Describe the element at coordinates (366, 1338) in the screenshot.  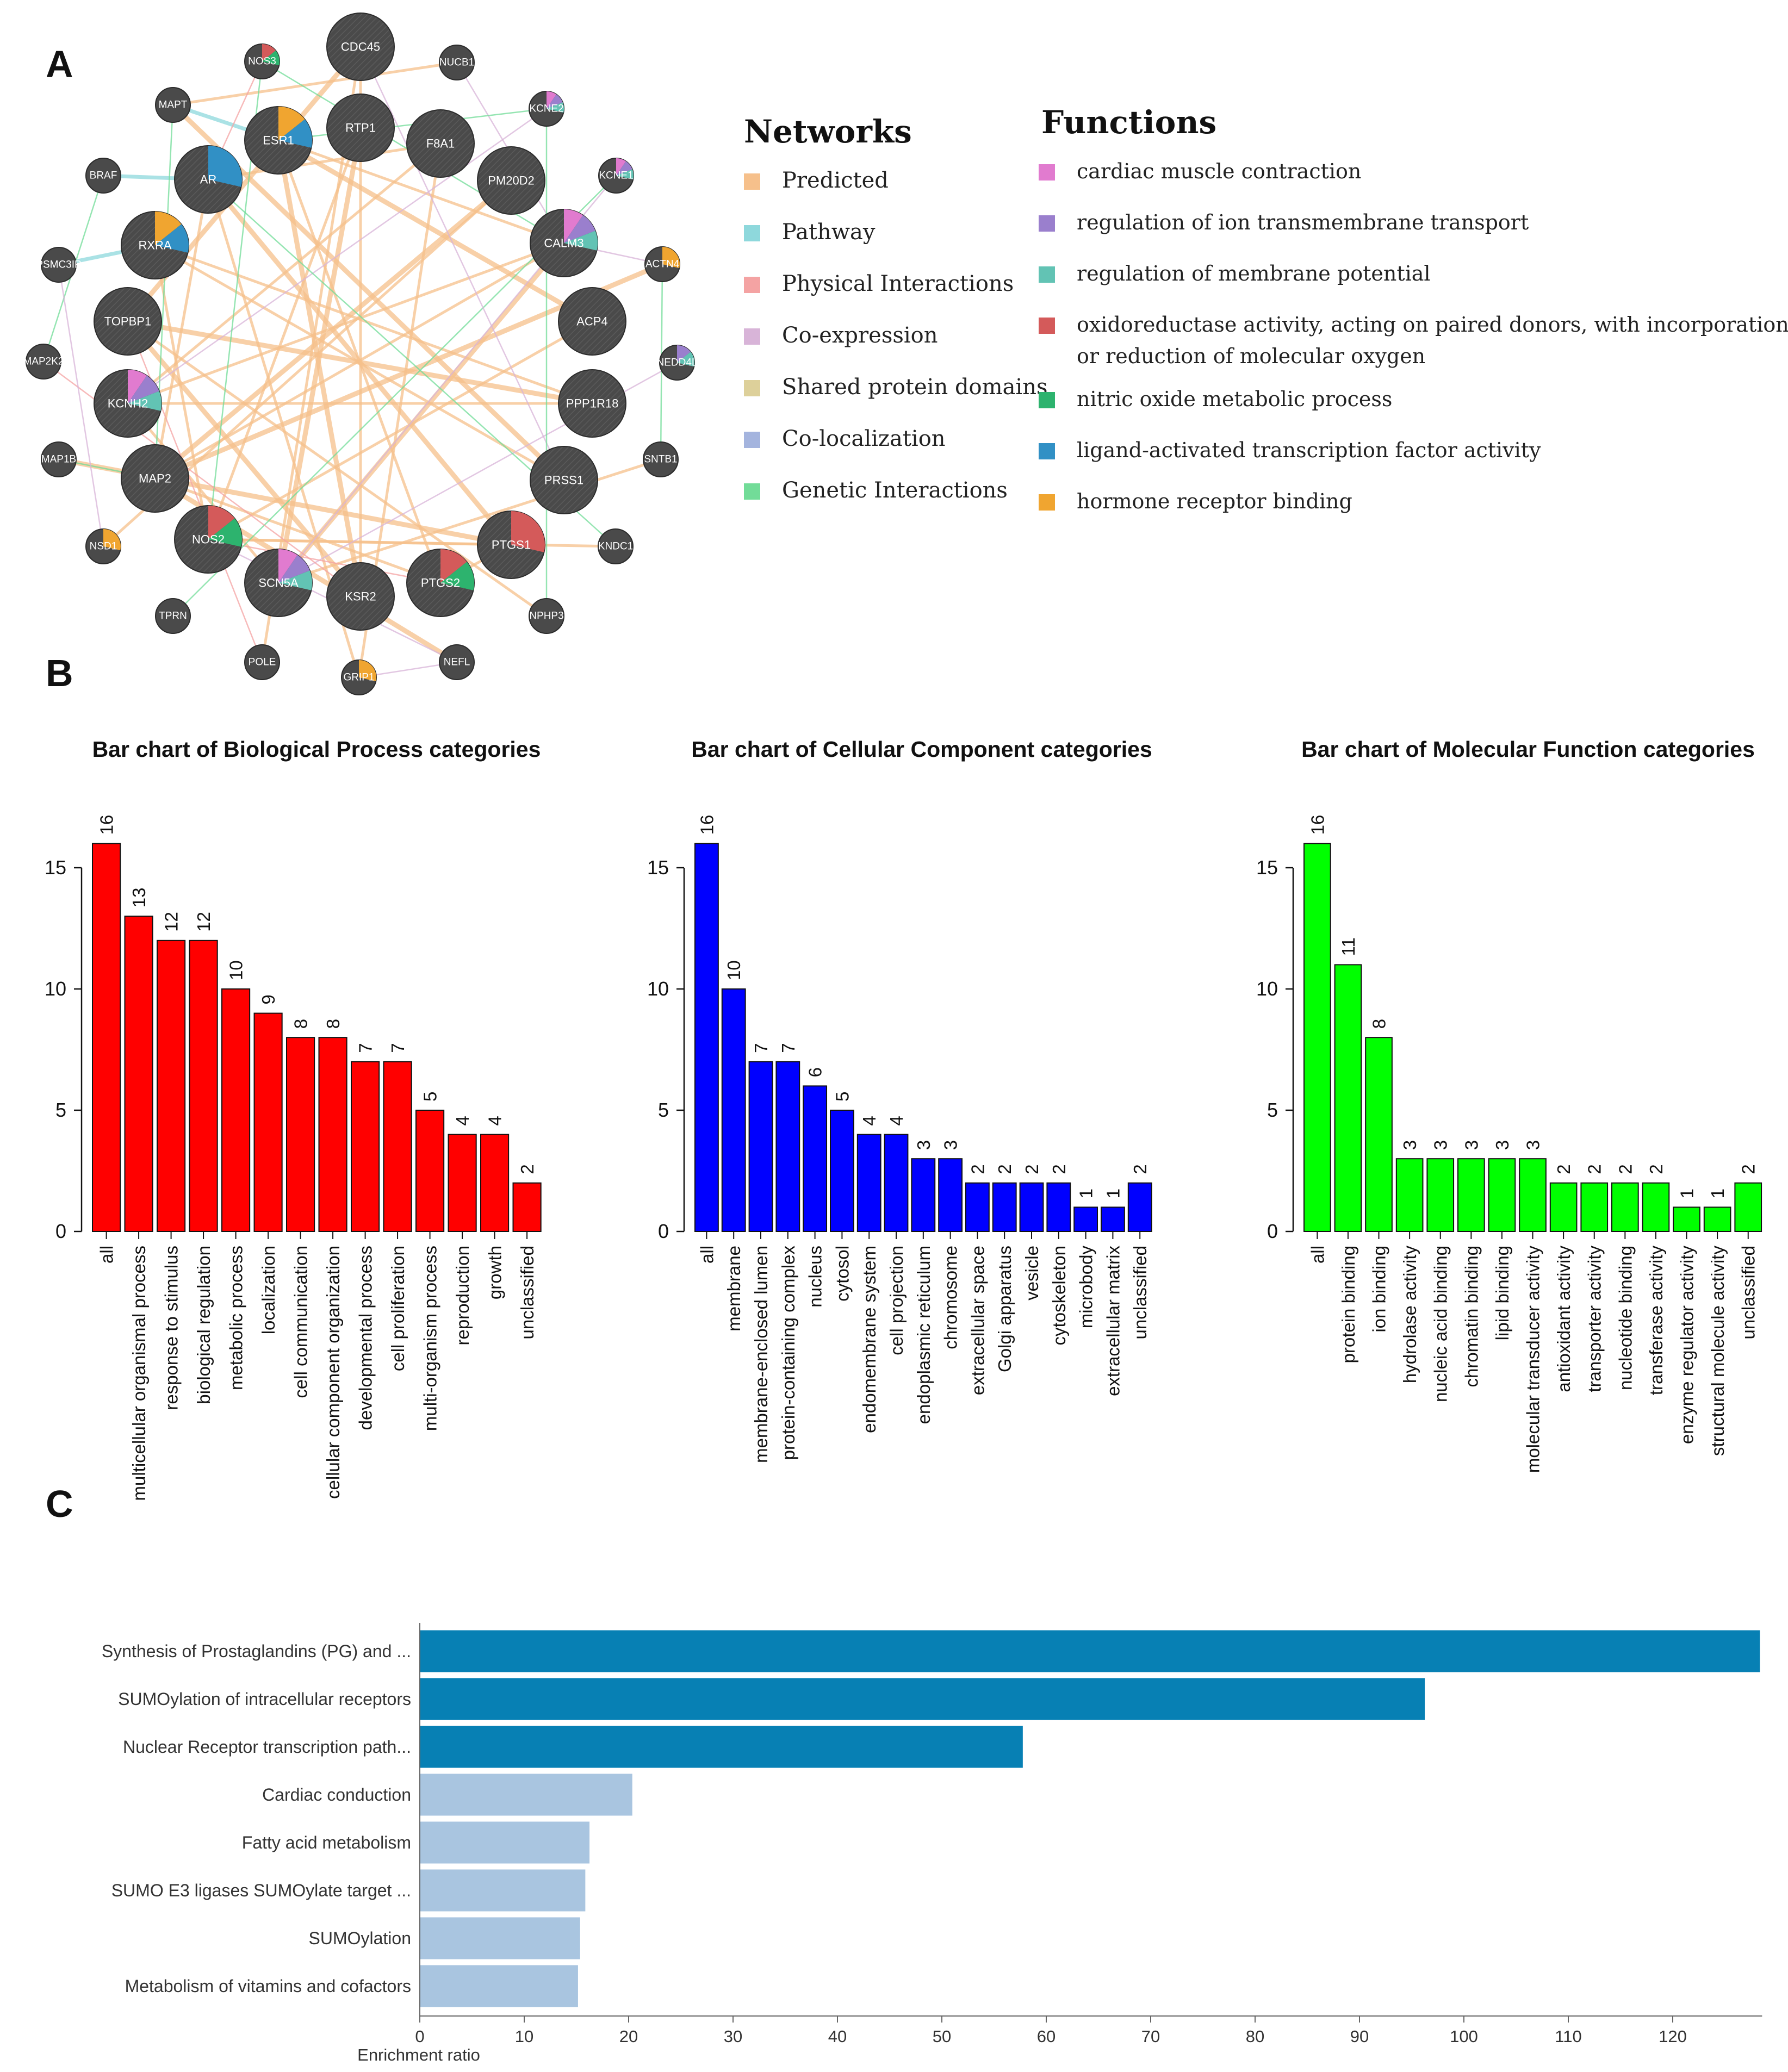
I see `category-label: developmental process` at that location.